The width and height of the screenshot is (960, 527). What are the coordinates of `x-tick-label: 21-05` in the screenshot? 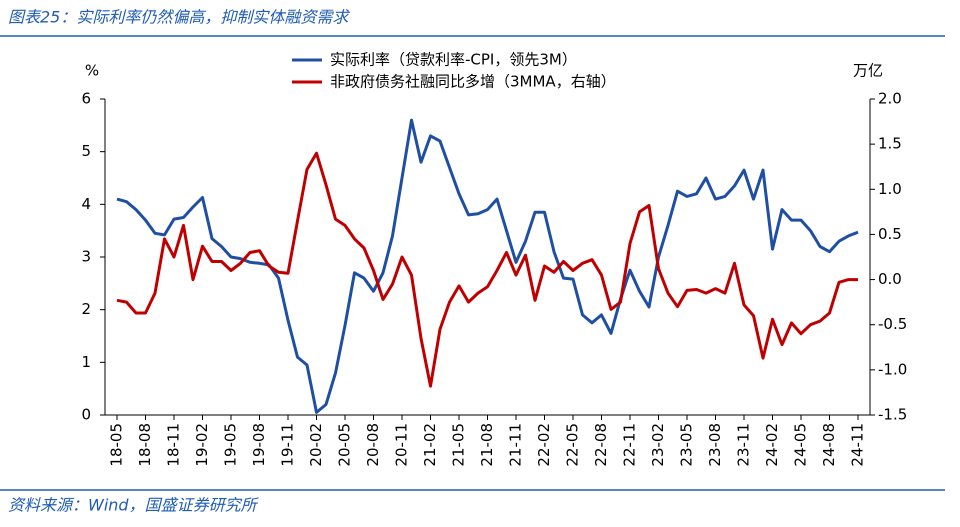 It's located at (459, 445).